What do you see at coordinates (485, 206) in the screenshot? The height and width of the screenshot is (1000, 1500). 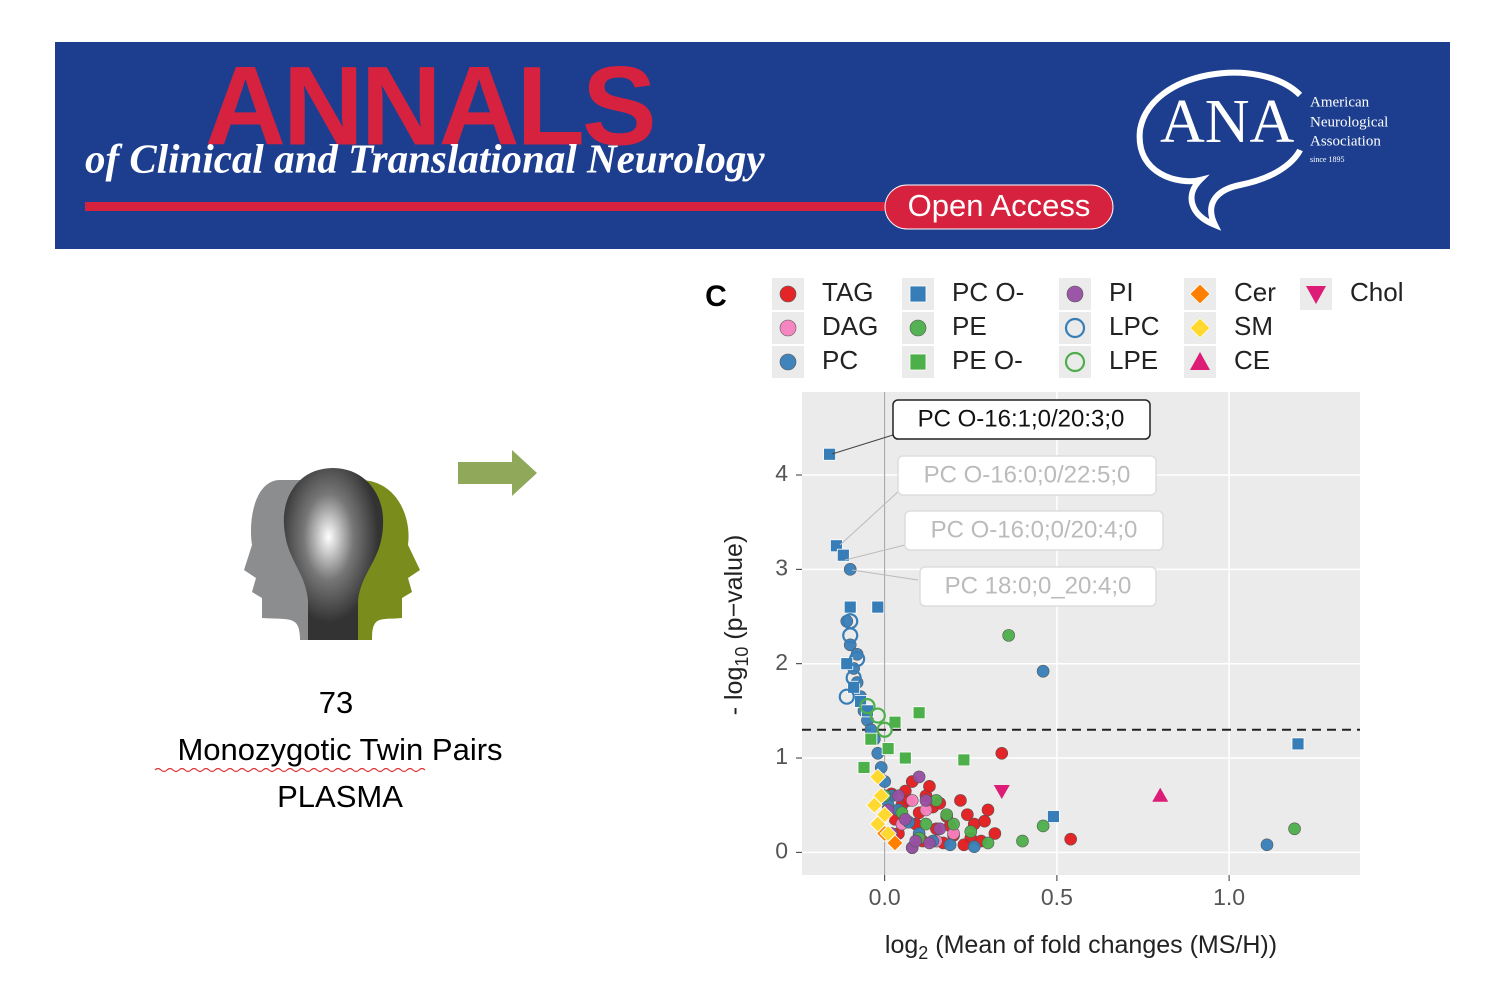 I see `banner-rule` at bounding box center [485, 206].